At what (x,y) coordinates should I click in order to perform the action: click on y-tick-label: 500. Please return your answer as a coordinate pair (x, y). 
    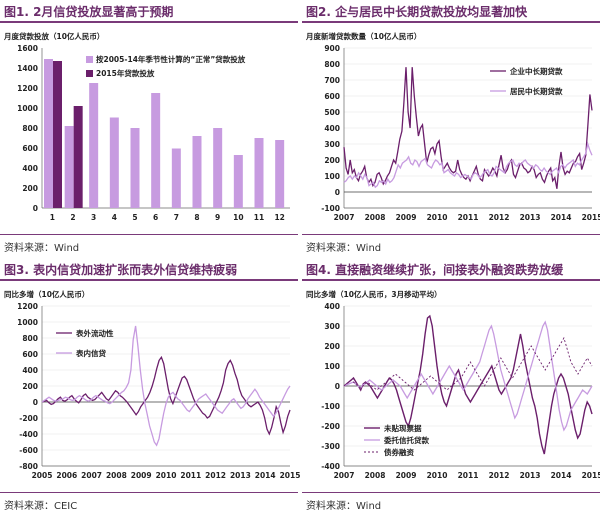
    Looking at the image, I should click on (332, 112).